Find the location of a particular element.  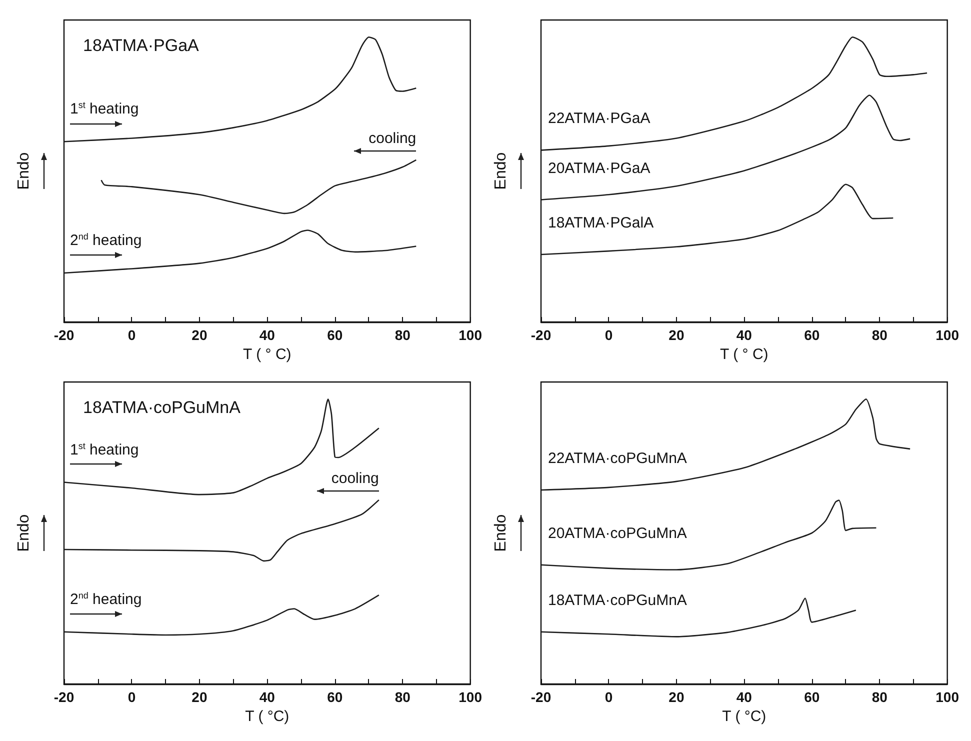

chart-title: 18ATMA·coPGuMnA is located at coordinates (162, 407).